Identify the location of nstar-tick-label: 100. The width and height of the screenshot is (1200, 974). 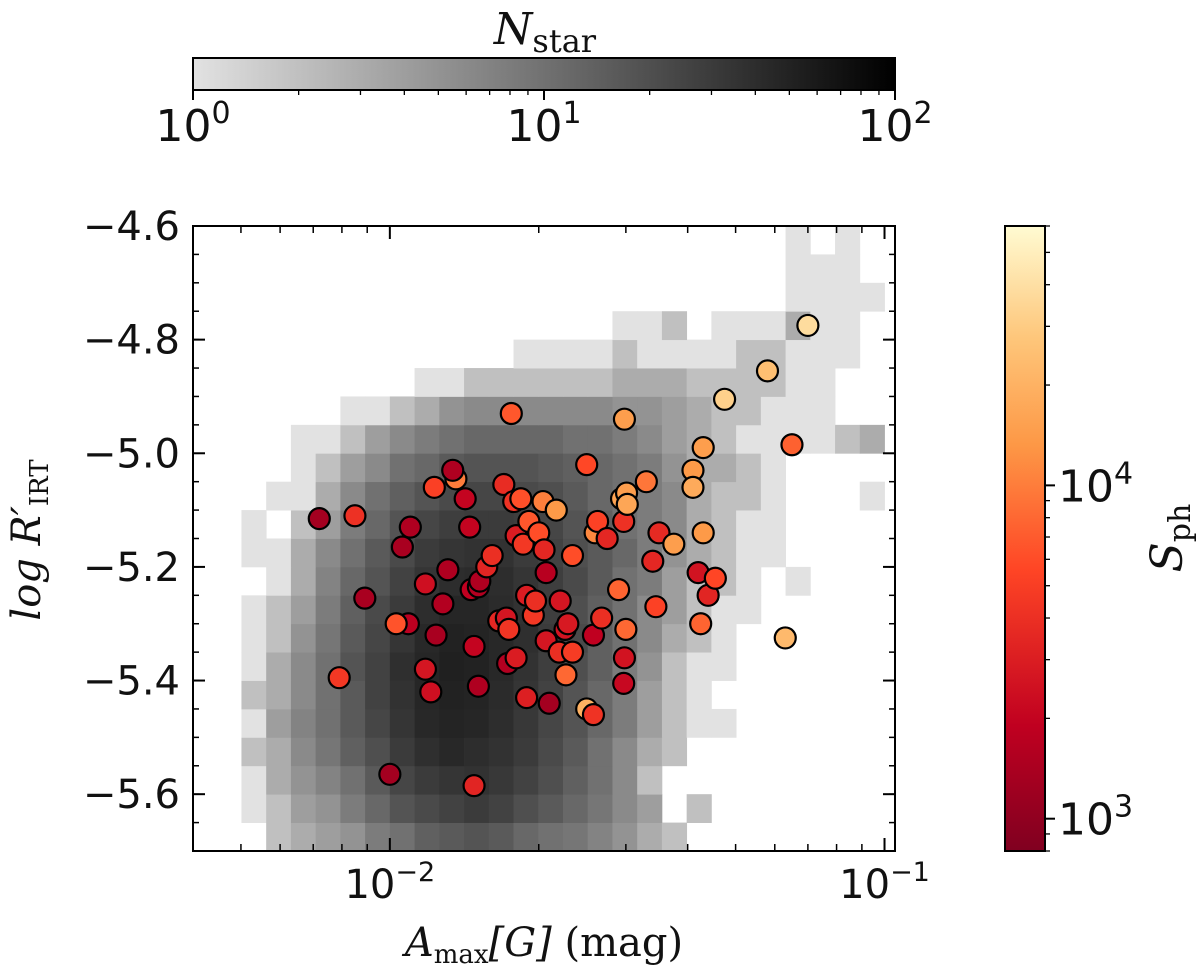
(192, 124).